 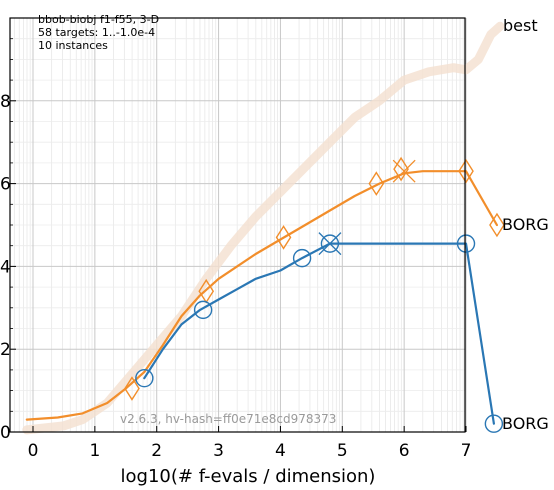 I want to click on y-tick-label: 2, so click(x=5, y=350).